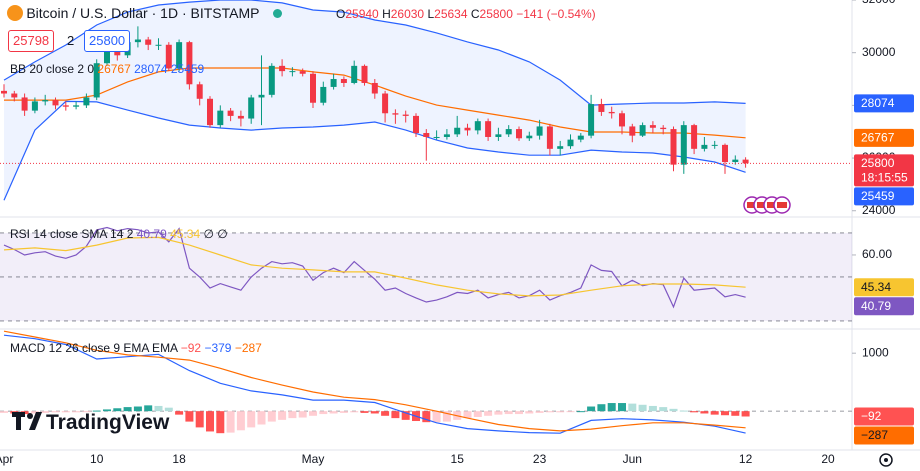 The image size is (920, 471). Describe the element at coordinates (71, 40) in the screenshot. I see `spread: 2` at that location.